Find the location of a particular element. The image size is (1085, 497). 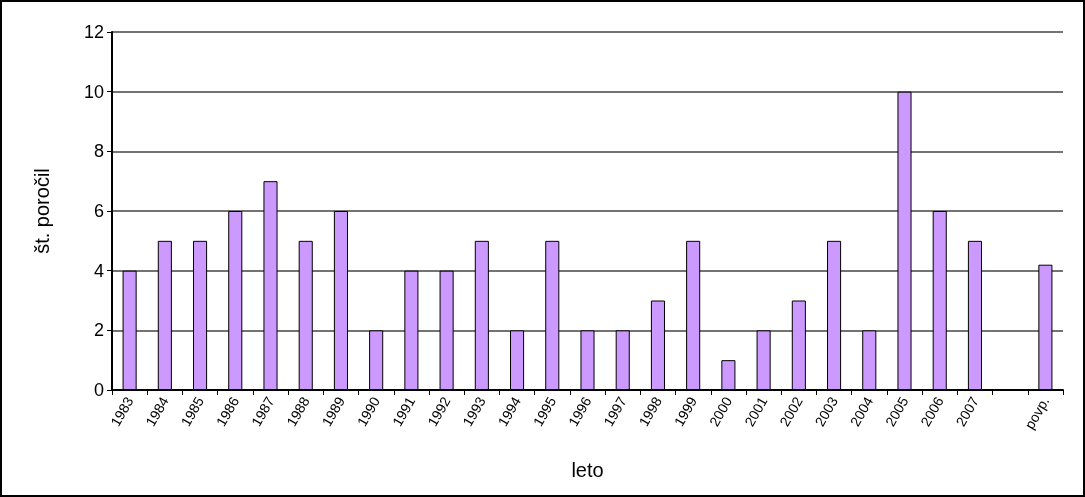

y-tick-label: 8 is located at coordinates (98, 151).